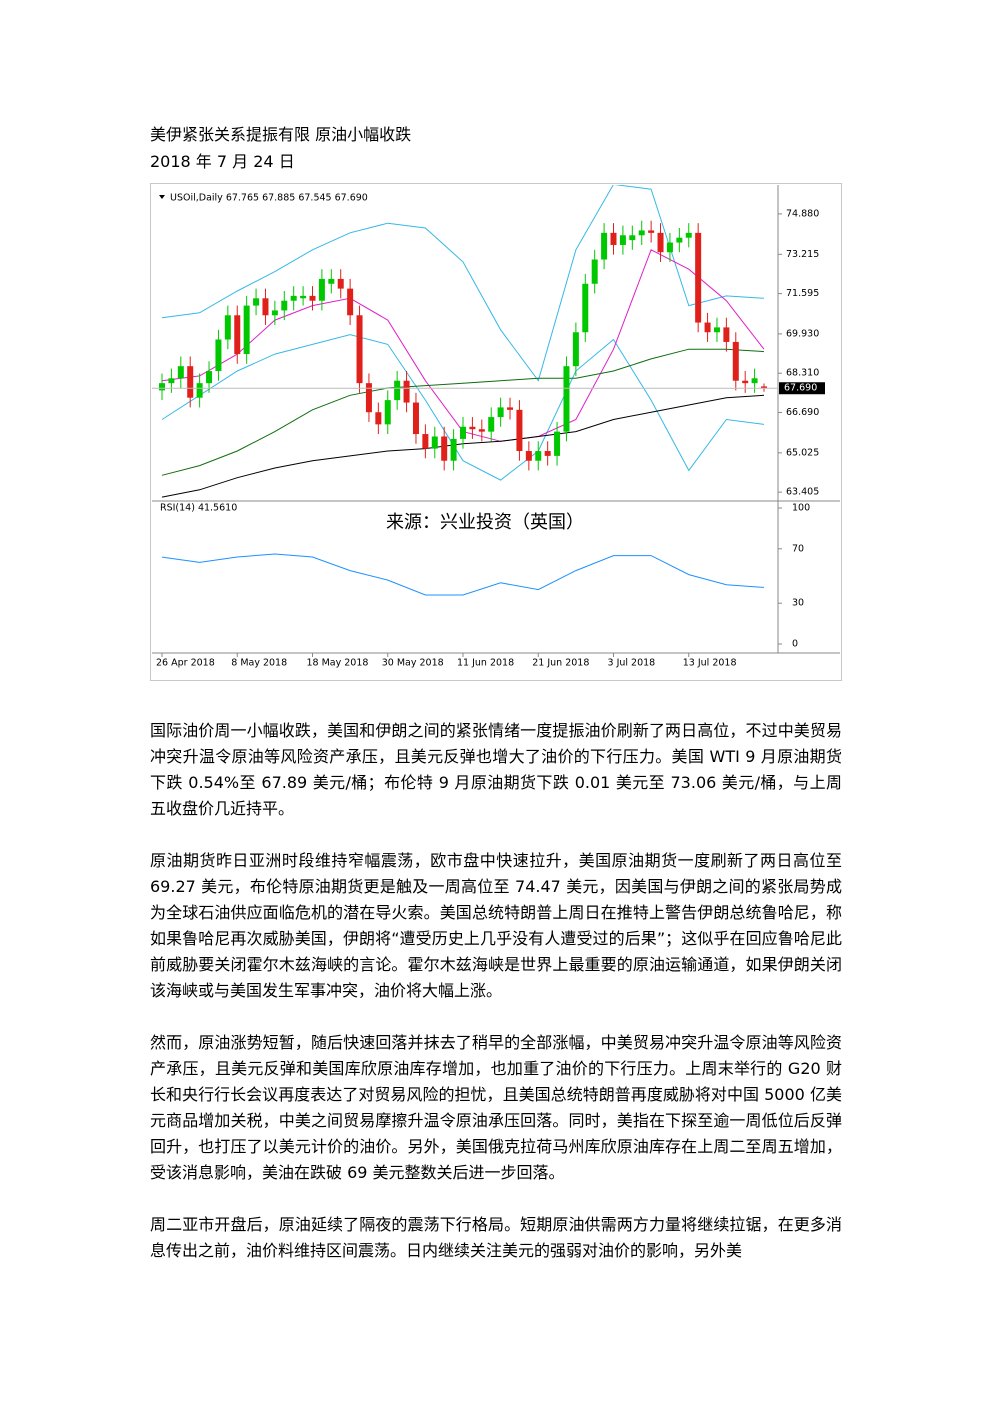 The width and height of the screenshot is (992, 1403). Describe the element at coordinates (269, 198) in the screenshot. I see `chart-header: USOil,Daily 67.765 67.885 67.545 67.690` at that location.